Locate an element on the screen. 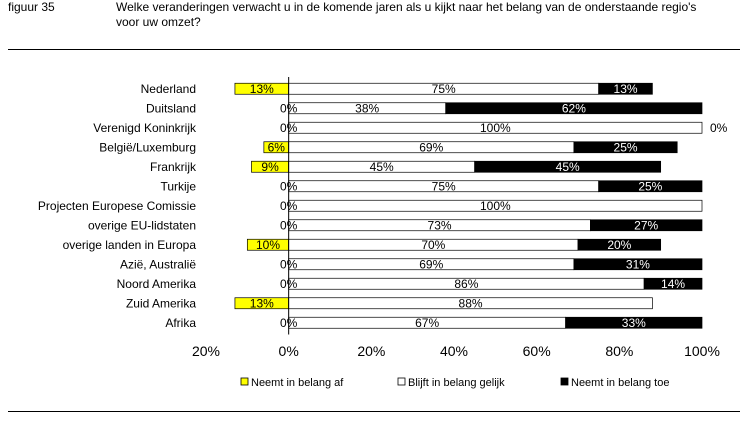 Image resolution: width=750 pixels, height=422 pixels. value-label-decrease: 10% is located at coordinates (268, 245).